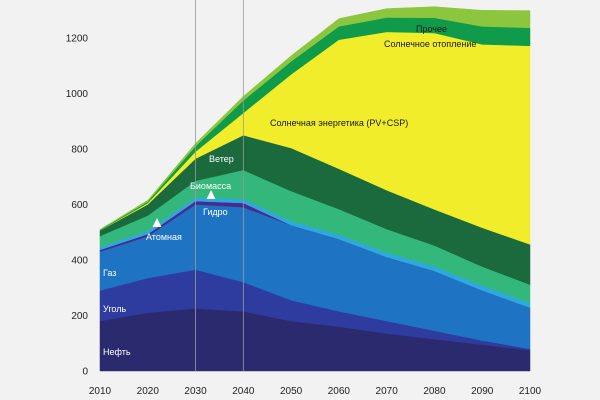  I want to click on y-tick-label: 0, so click(85, 372).